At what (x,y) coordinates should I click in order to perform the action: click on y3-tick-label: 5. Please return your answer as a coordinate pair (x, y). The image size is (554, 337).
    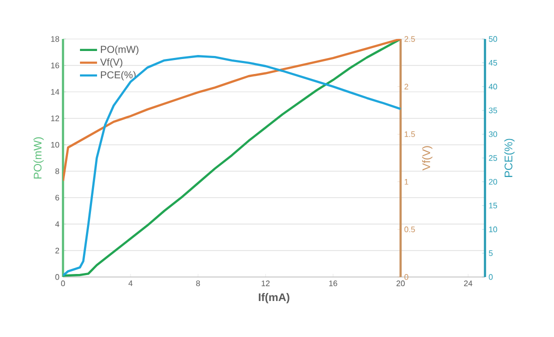
    Looking at the image, I should click on (490, 253).